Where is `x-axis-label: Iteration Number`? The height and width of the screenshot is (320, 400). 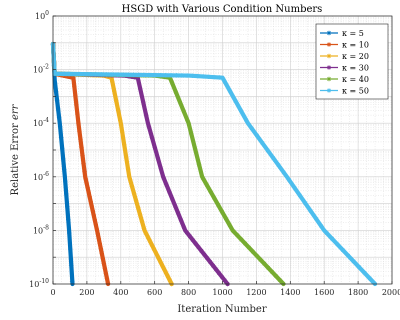
x-axis-label: Iteration Number is located at coordinates (221, 309).